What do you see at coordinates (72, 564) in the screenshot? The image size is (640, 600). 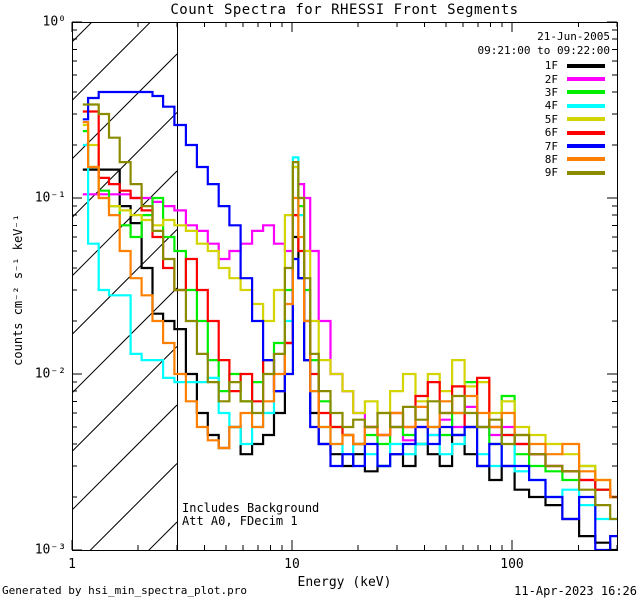 I see `x-tick-label: 1` at bounding box center [72, 564].